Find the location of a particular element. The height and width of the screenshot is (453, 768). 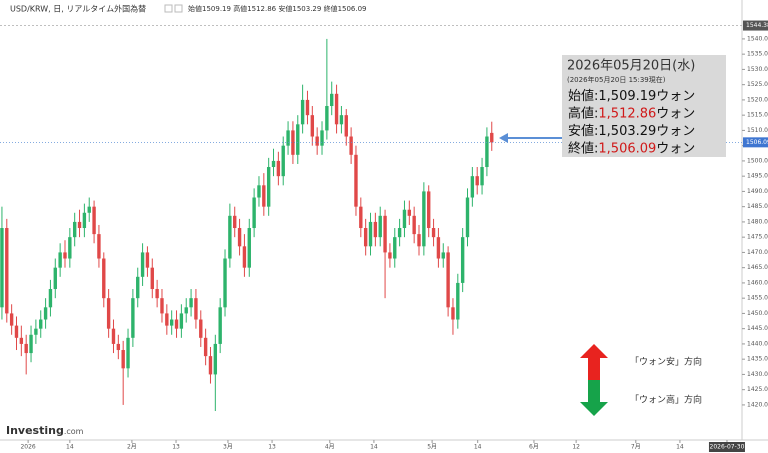

ohlc-value: 1503.29 is located at coordinates (306, 9).